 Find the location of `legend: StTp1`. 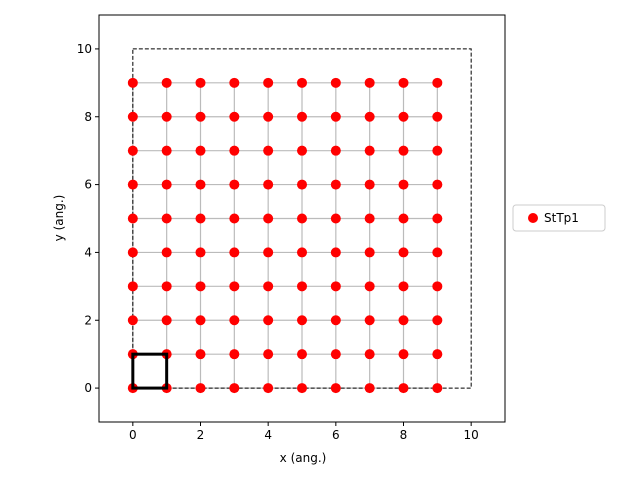

legend: StTp1 is located at coordinates (559, 218).